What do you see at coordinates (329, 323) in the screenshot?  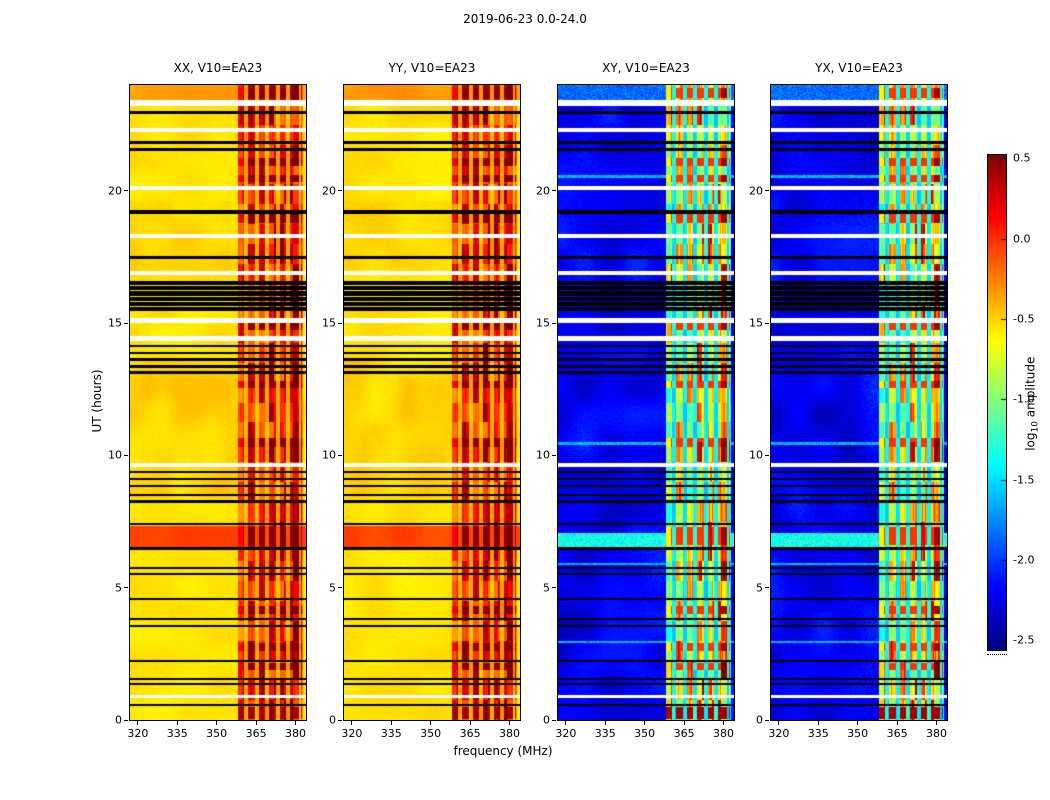 I see `y-tick-label-yy: 15` at bounding box center [329, 323].